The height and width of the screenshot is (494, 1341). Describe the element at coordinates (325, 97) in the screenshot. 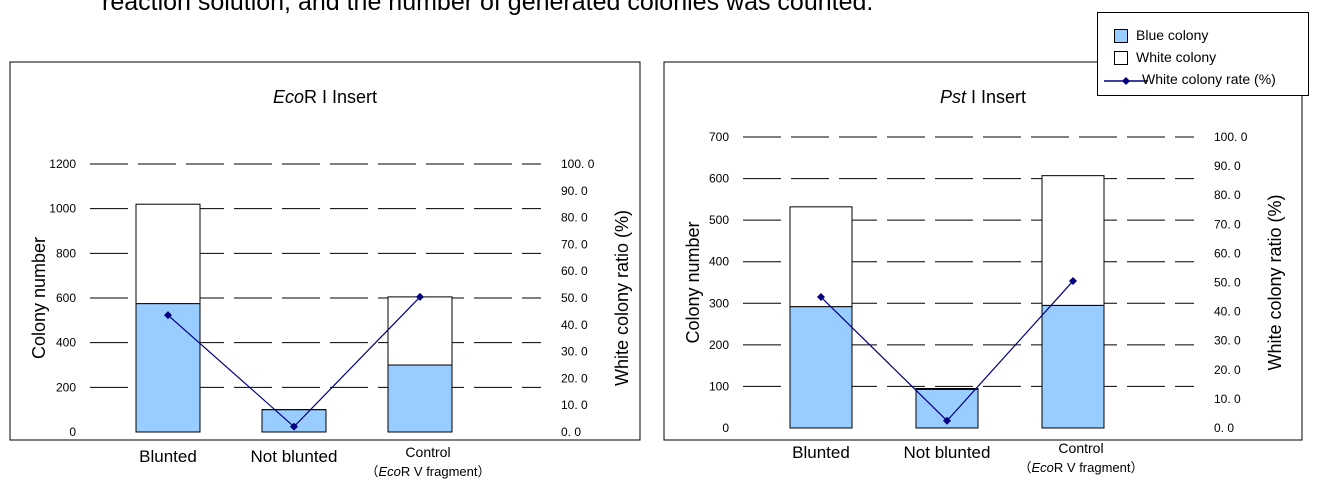

I see `chart-title: EcoR I Insert` at that location.